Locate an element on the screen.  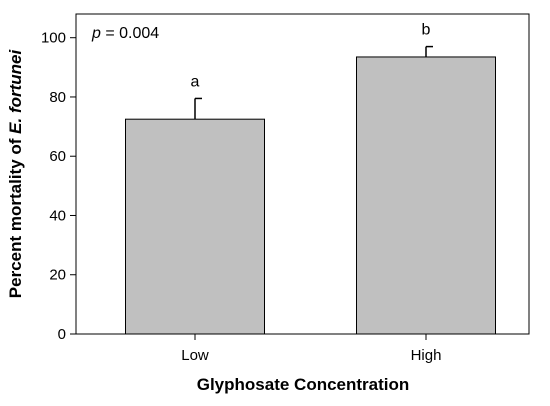
x-tick-label-low: Low is located at coordinates (195, 355).